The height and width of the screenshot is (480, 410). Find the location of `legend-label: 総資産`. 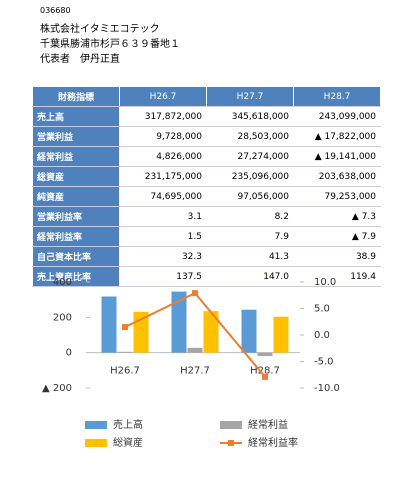

legend-label: 総資産 is located at coordinates (128, 442).